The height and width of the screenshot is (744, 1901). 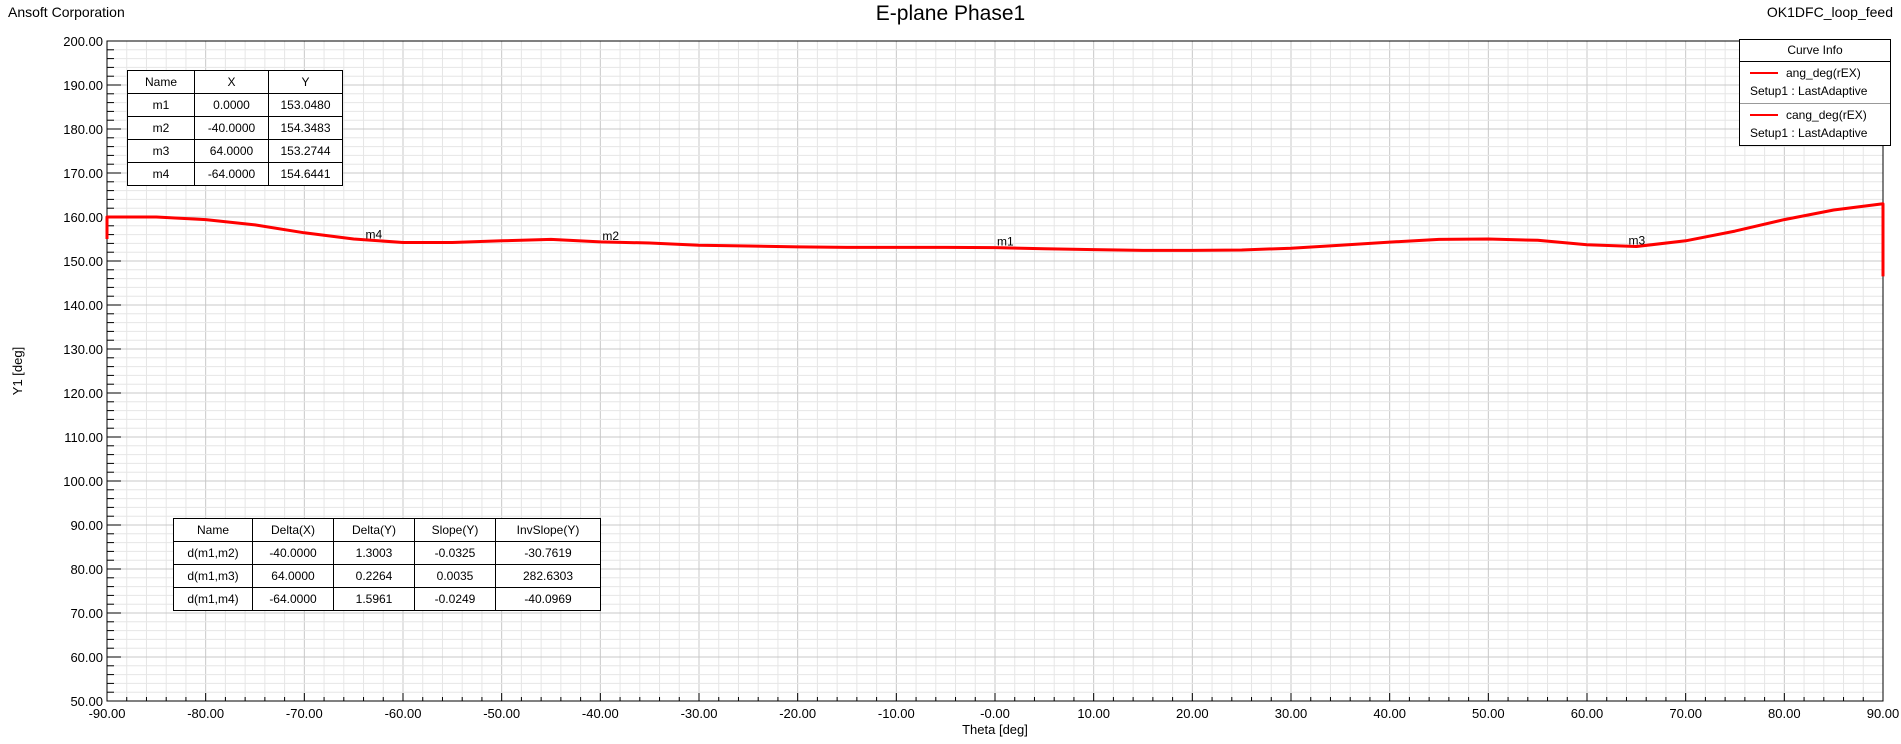 I want to click on table-header: Slope(Y), so click(x=455, y=530).